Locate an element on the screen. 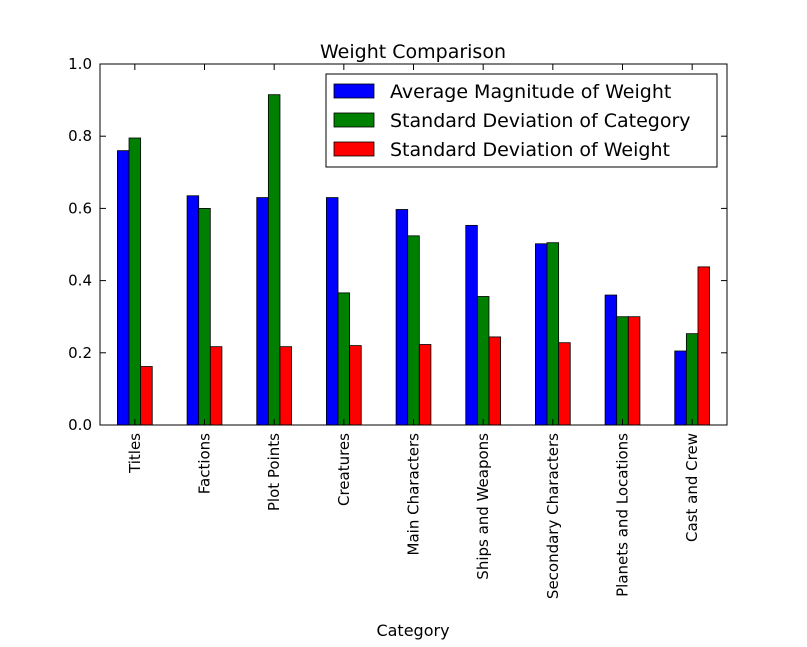  x-tick-label: Planets and Locations is located at coordinates (623, 515).